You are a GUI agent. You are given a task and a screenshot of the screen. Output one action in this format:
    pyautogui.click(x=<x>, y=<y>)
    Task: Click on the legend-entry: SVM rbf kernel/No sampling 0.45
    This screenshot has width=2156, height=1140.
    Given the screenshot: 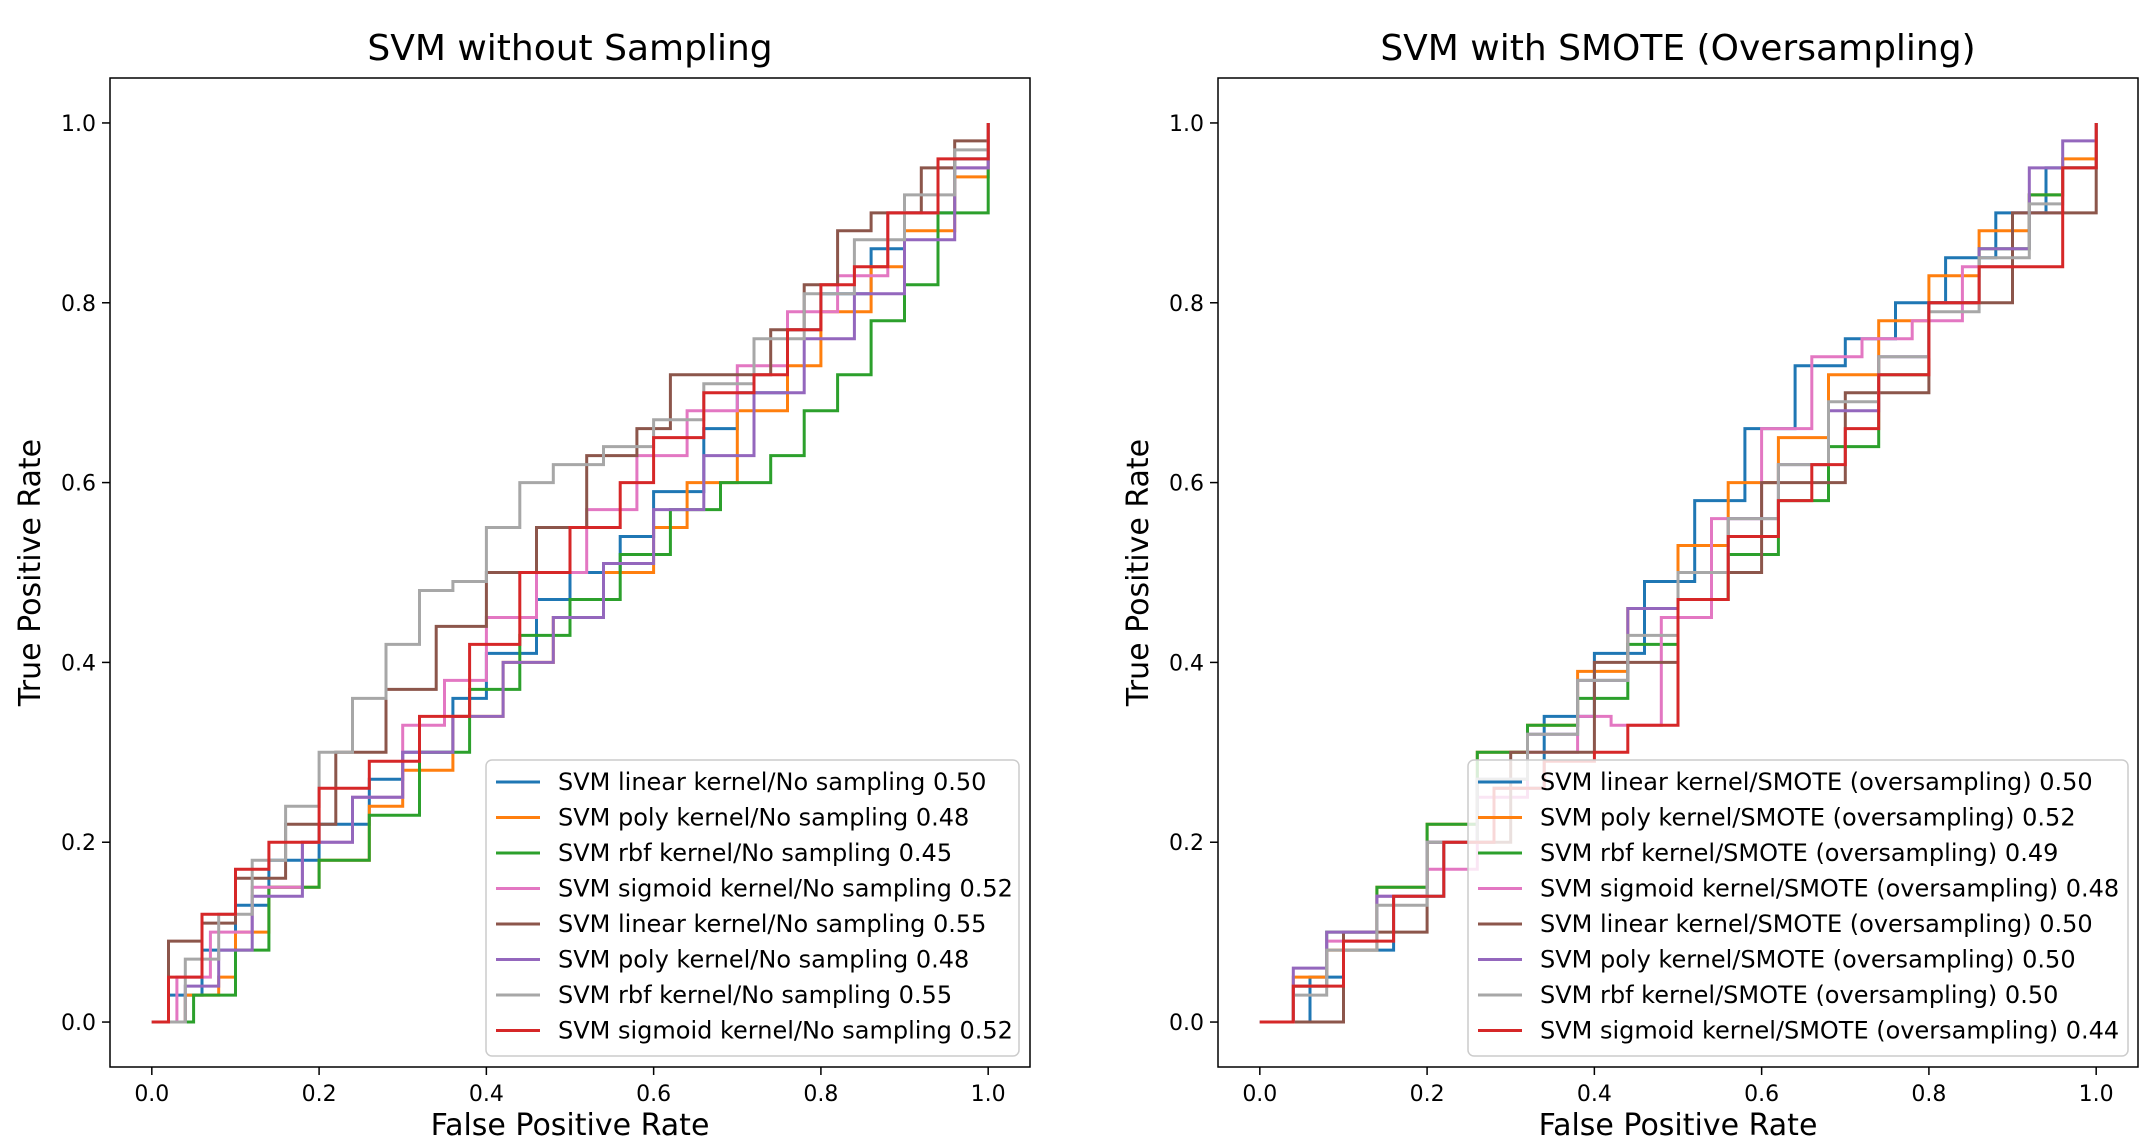 What is the action you would take?
    pyautogui.click(x=755, y=853)
    